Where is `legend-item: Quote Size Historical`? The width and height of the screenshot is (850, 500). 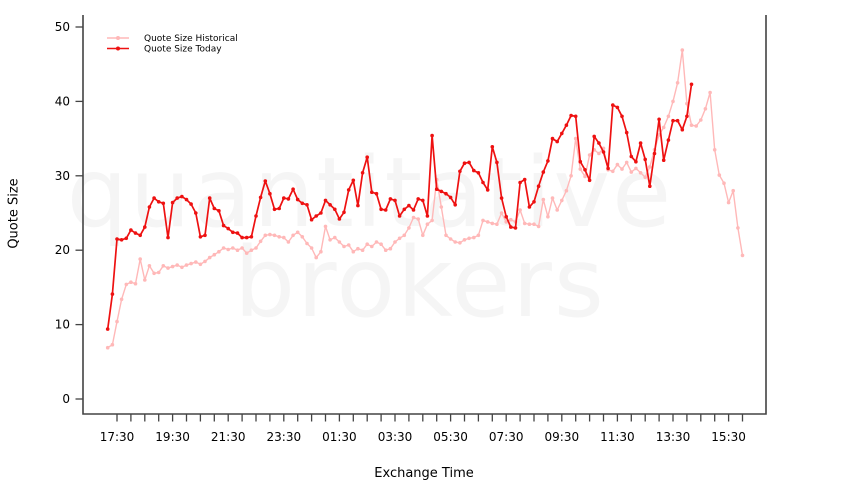
legend-item: Quote Size Historical is located at coordinates (172, 39).